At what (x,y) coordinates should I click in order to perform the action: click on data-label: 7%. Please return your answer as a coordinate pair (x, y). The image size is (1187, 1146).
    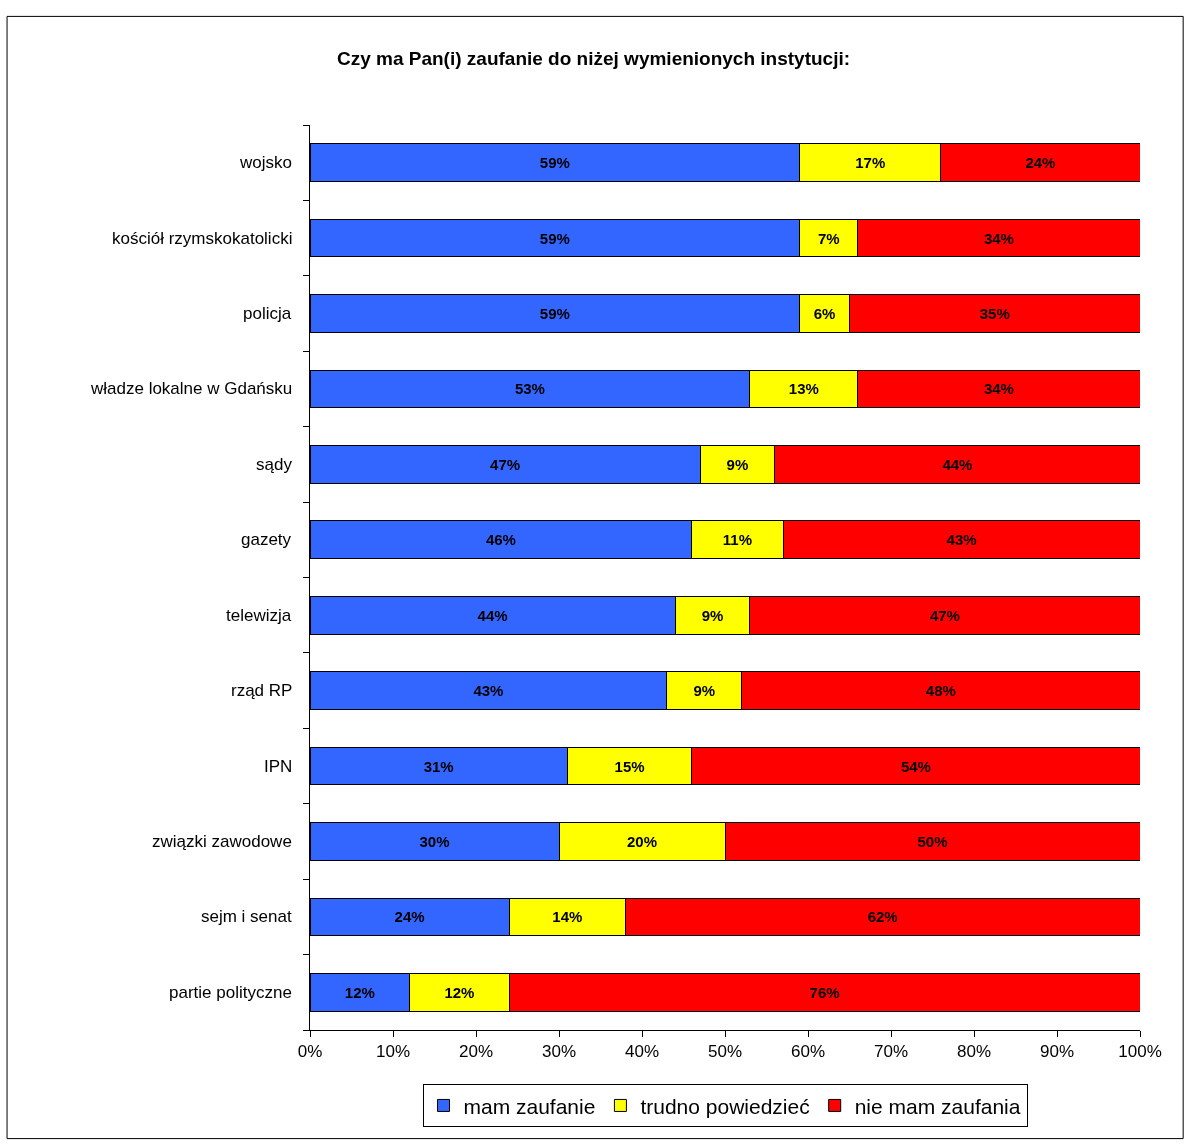
    Looking at the image, I should click on (828, 238).